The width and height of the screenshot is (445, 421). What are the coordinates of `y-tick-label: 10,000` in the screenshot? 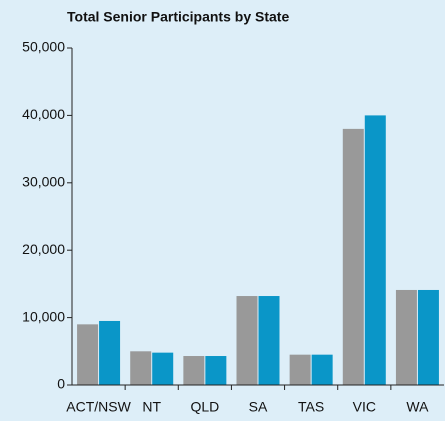 It's located at (43, 316).